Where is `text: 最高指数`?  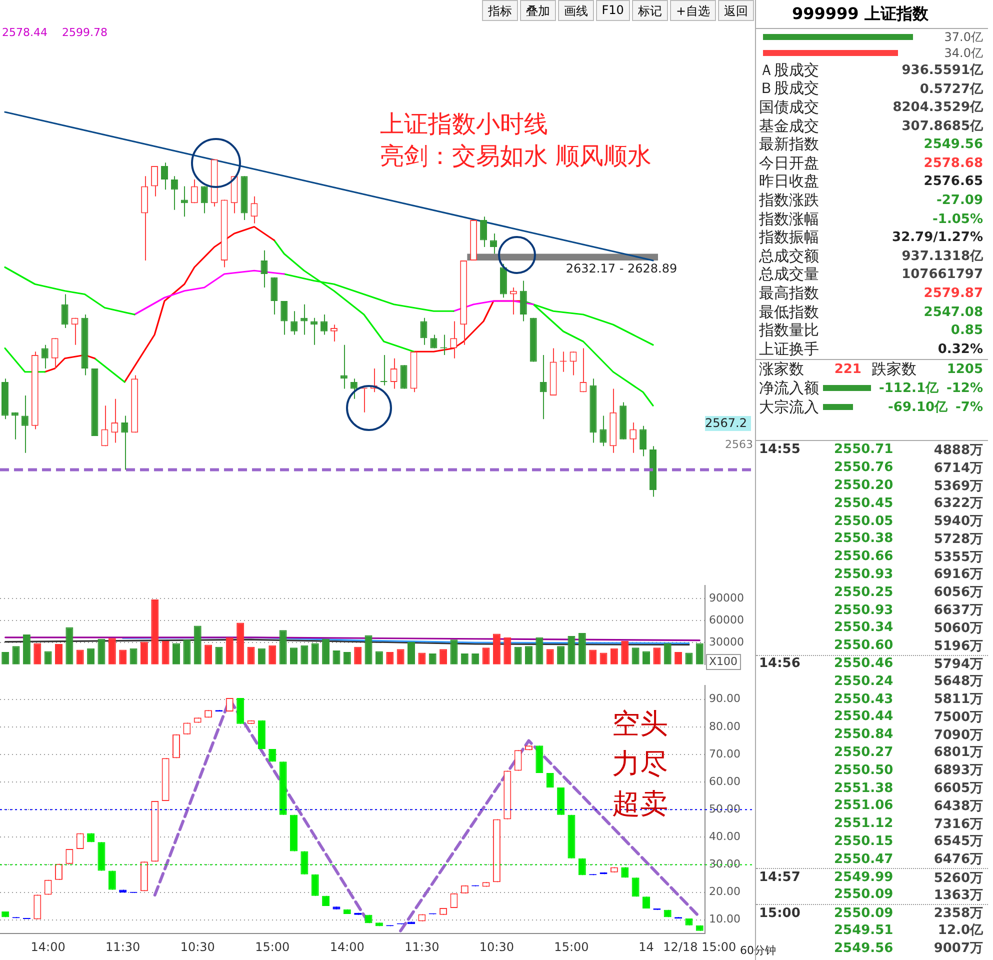
text: 最高指数 is located at coordinates (789, 293).